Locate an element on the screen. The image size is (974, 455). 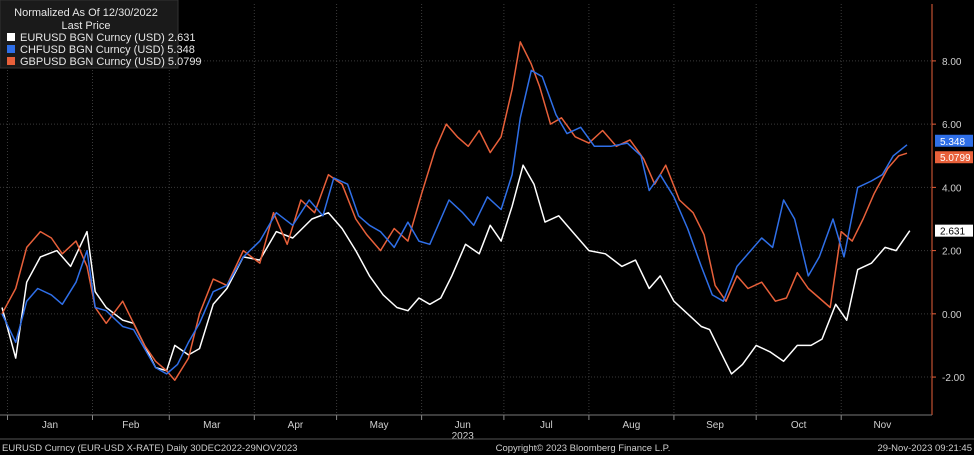
footer-timestamp: 29-Nov-2023 09:21:45 is located at coordinates (924, 448).